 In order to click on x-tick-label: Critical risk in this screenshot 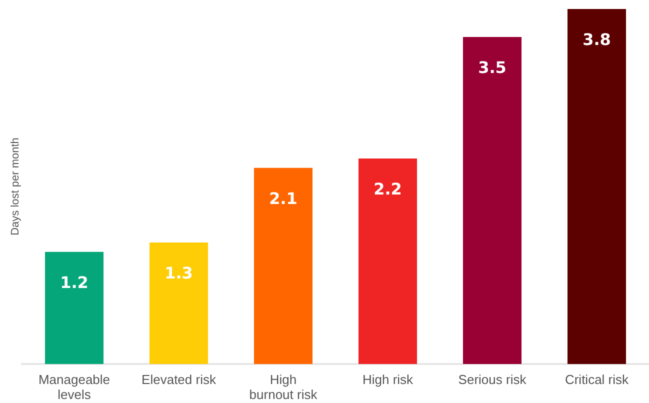, I will do `click(597, 380)`.